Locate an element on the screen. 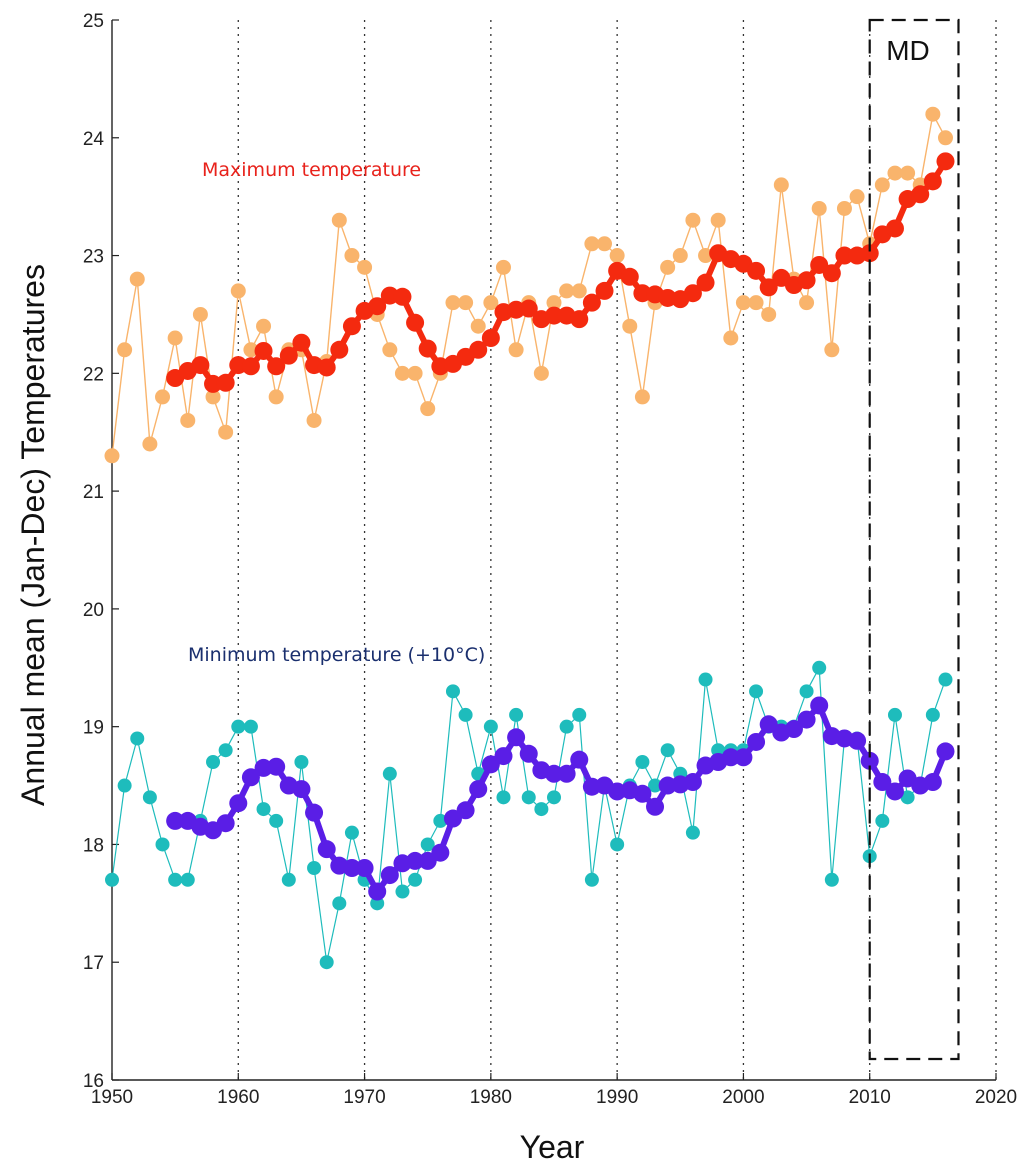  y-tick-label: 19 is located at coordinates (93, 728).